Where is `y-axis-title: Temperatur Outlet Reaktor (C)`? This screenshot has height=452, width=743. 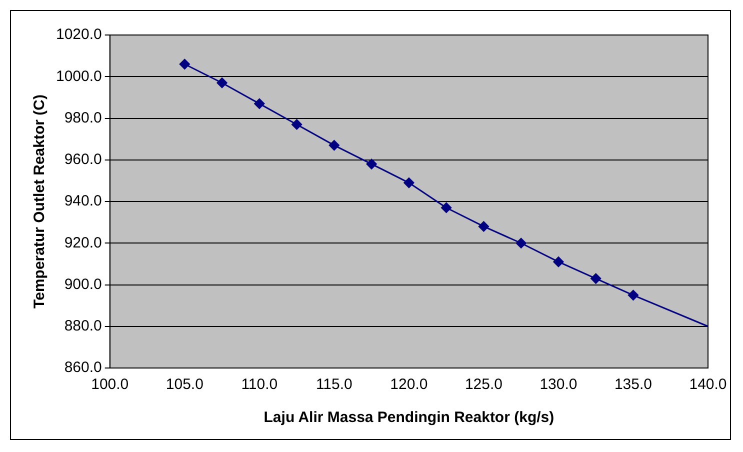
y-axis-title: Temperatur Outlet Reaktor (C) is located at coordinates (39, 201).